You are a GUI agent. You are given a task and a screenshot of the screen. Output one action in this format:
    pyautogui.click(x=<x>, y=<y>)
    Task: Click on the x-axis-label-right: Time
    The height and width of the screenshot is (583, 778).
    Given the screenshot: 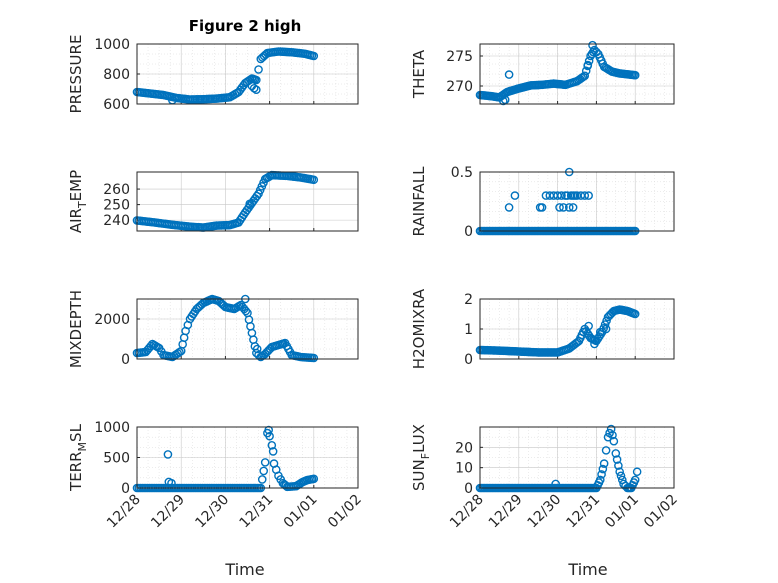 What is the action you would take?
    pyautogui.click(x=587, y=569)
    